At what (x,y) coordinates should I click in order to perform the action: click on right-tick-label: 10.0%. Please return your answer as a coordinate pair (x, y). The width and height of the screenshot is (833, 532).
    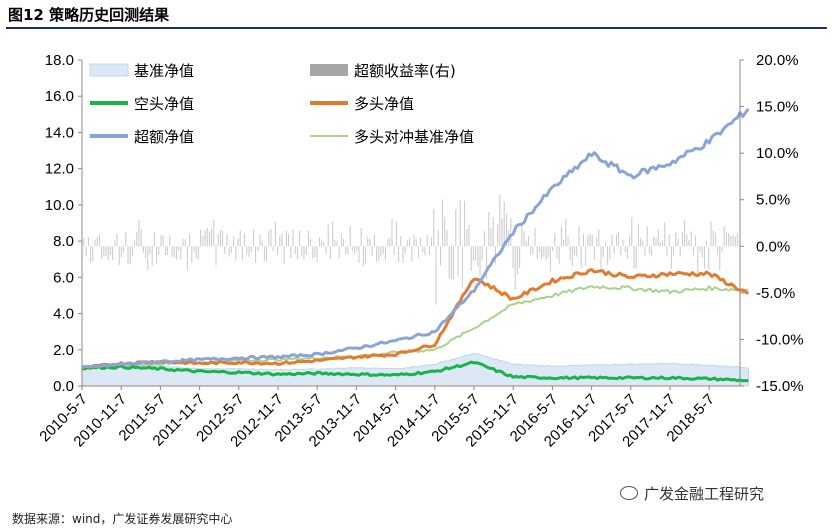
    Looking at the image, I should click on (777, 153).